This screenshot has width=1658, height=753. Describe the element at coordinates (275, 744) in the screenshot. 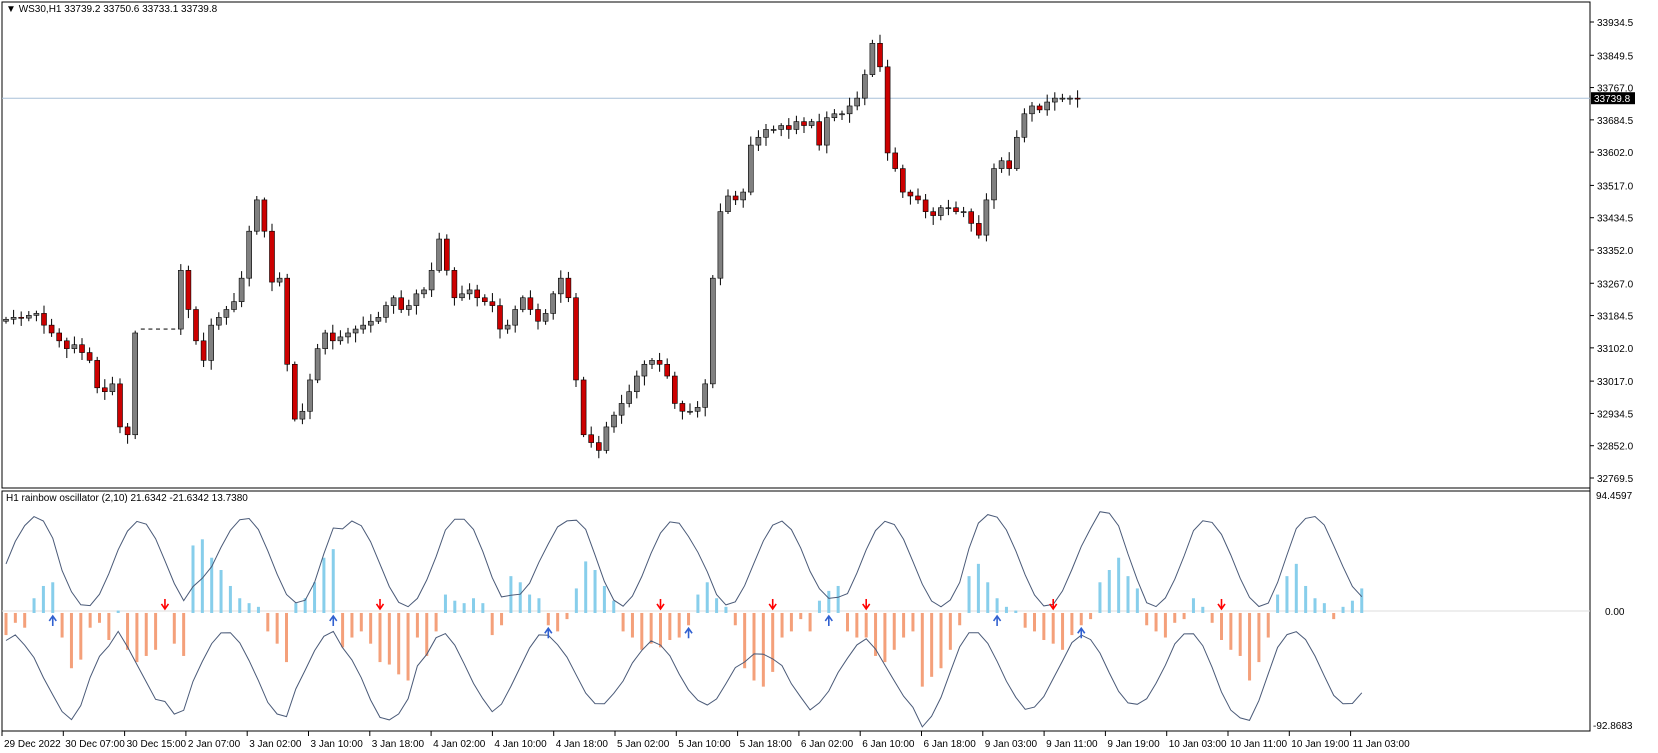

I see `time-tick-label: 3 Jan 02:00` at that location.